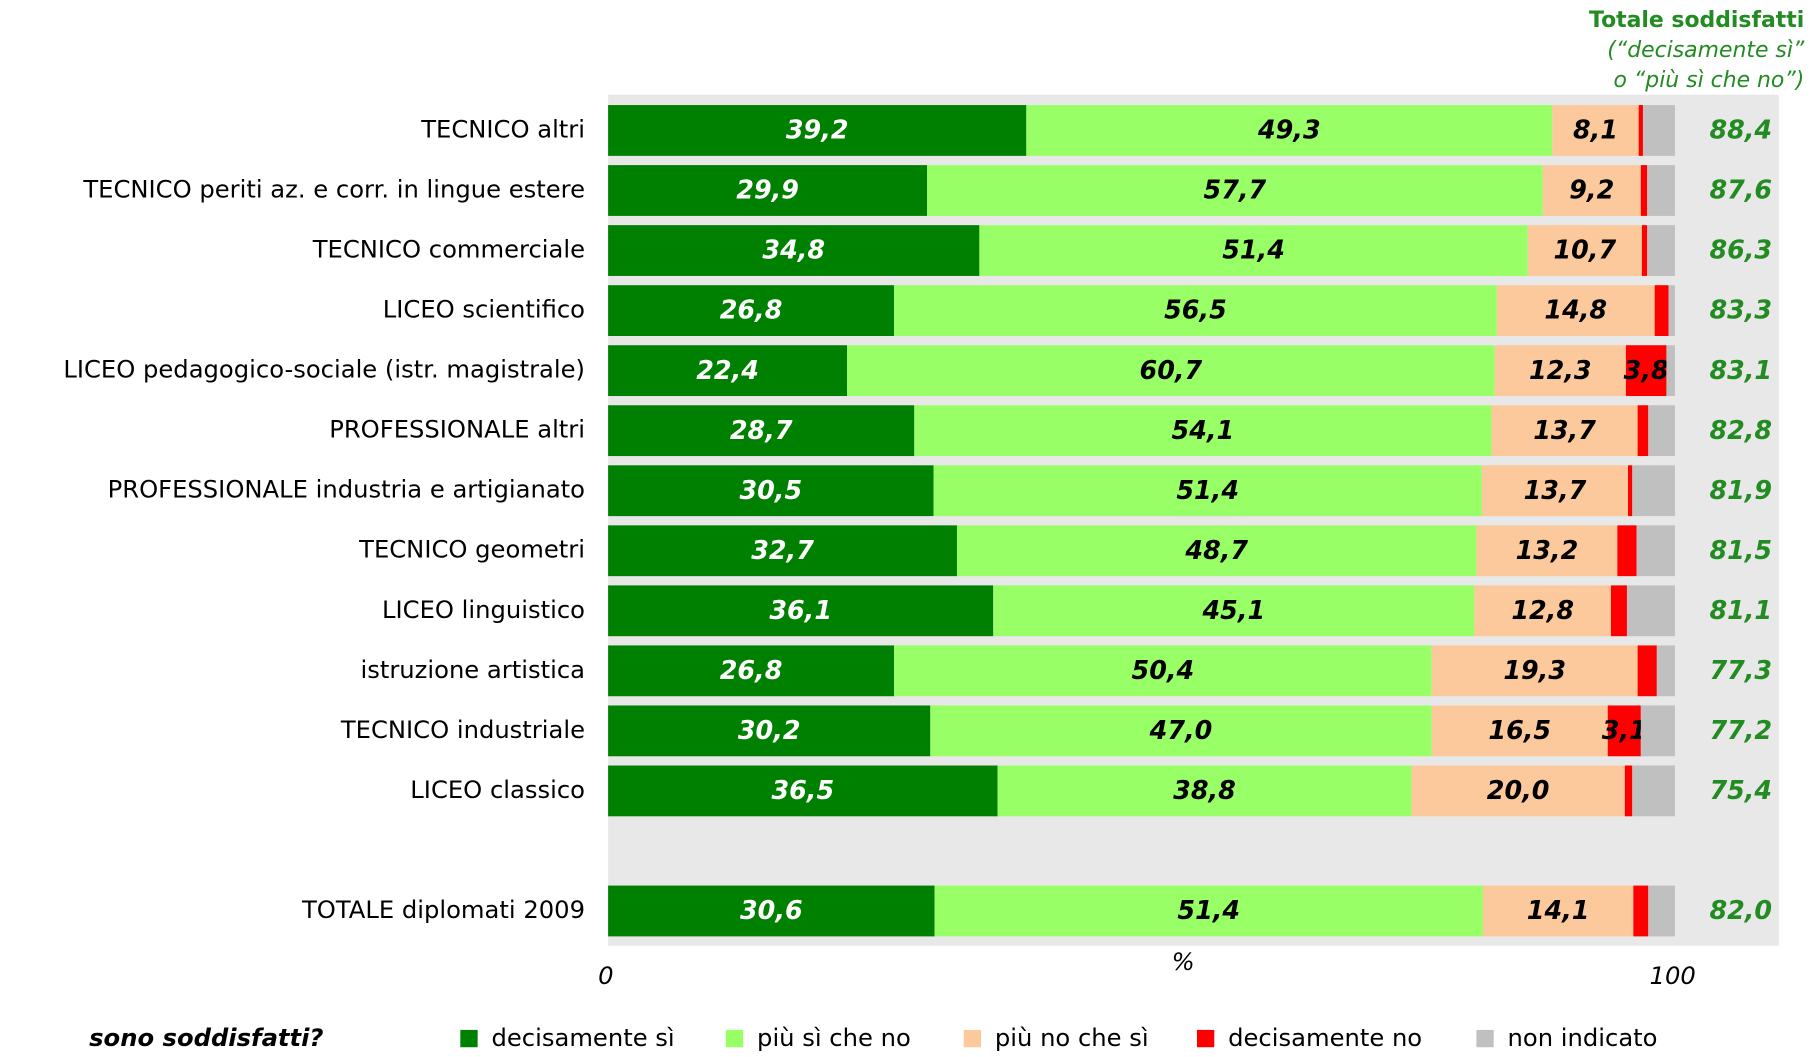 The height and width of the screenshot is (1057, 1812). I want to click on total-label: 75,4, so click(1740, 790).